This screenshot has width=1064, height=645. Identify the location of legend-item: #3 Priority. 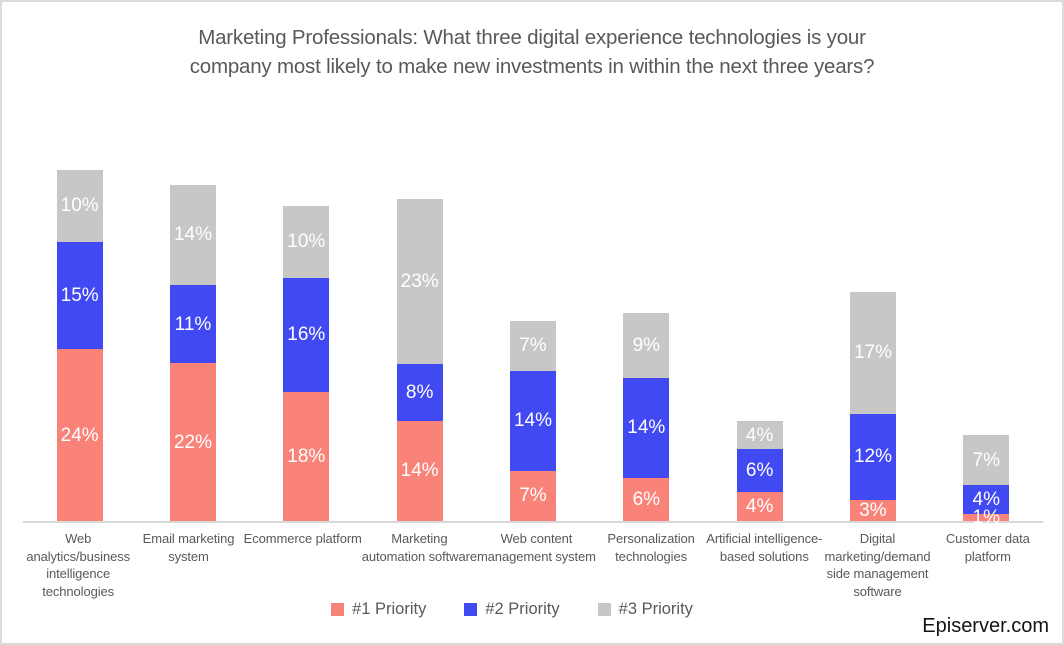
(645, 609).